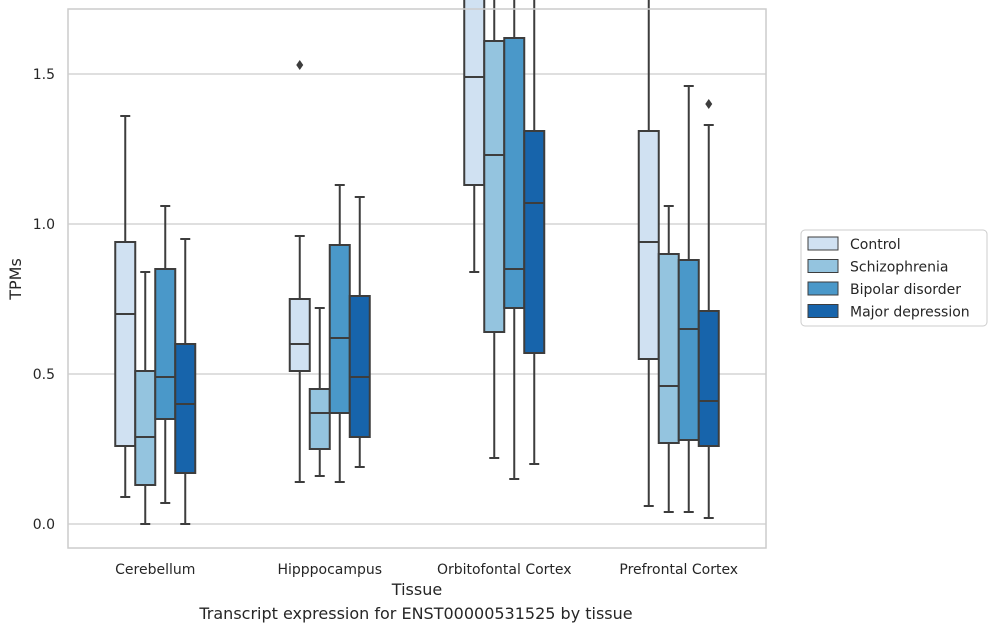 Image resolution: width=997 pixels, height=634 pixels. I want to click on legend-frame, so click(894, 278).